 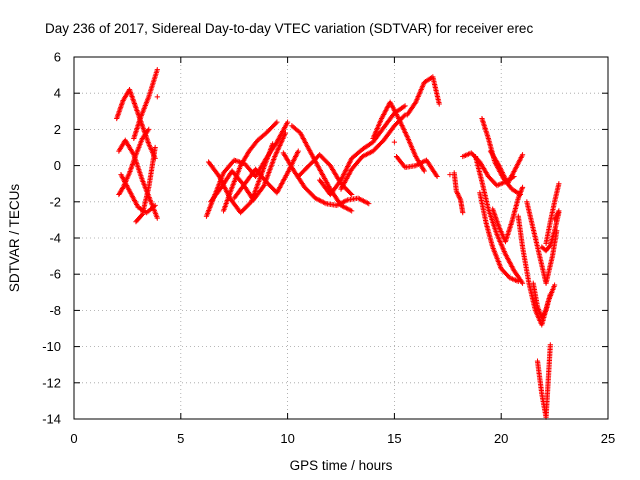 What do you see at coordinates (394, 438) in the screenshot?
I see `x-tick-label: 15` at bounding box center [394, 438].